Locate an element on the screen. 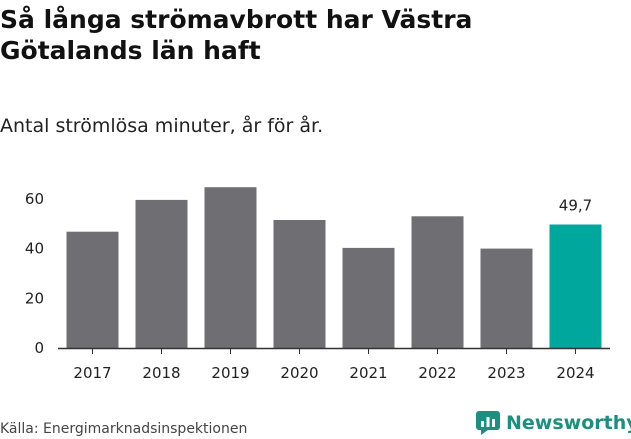 The height and width of the screenshot is (439, 631). x-tick-label: 2019 is located at coordinates (230, 373).